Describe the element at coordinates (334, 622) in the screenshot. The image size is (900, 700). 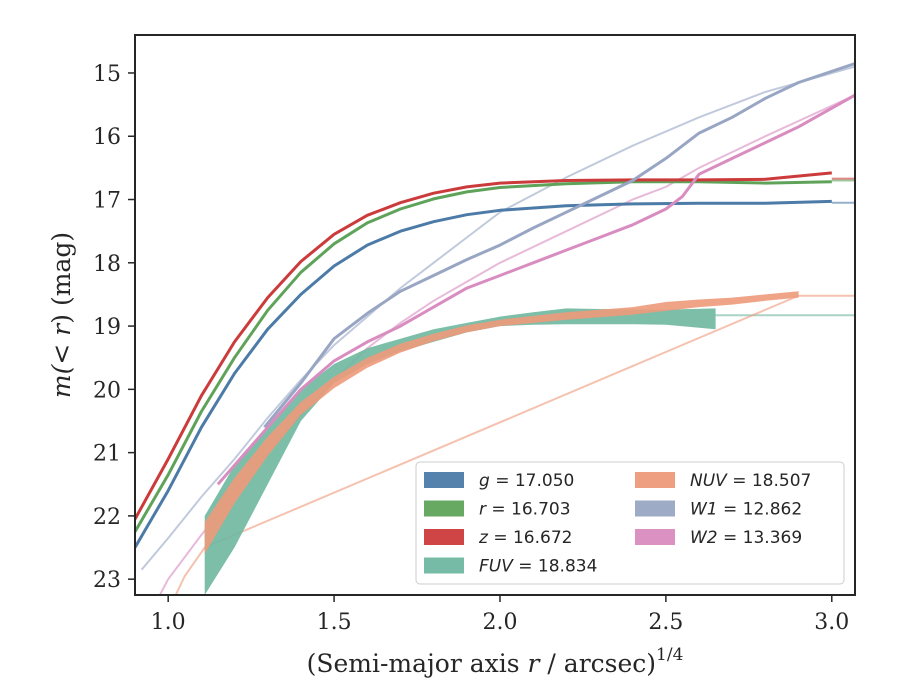
I see `x-tick-label: 1.5` at that location.